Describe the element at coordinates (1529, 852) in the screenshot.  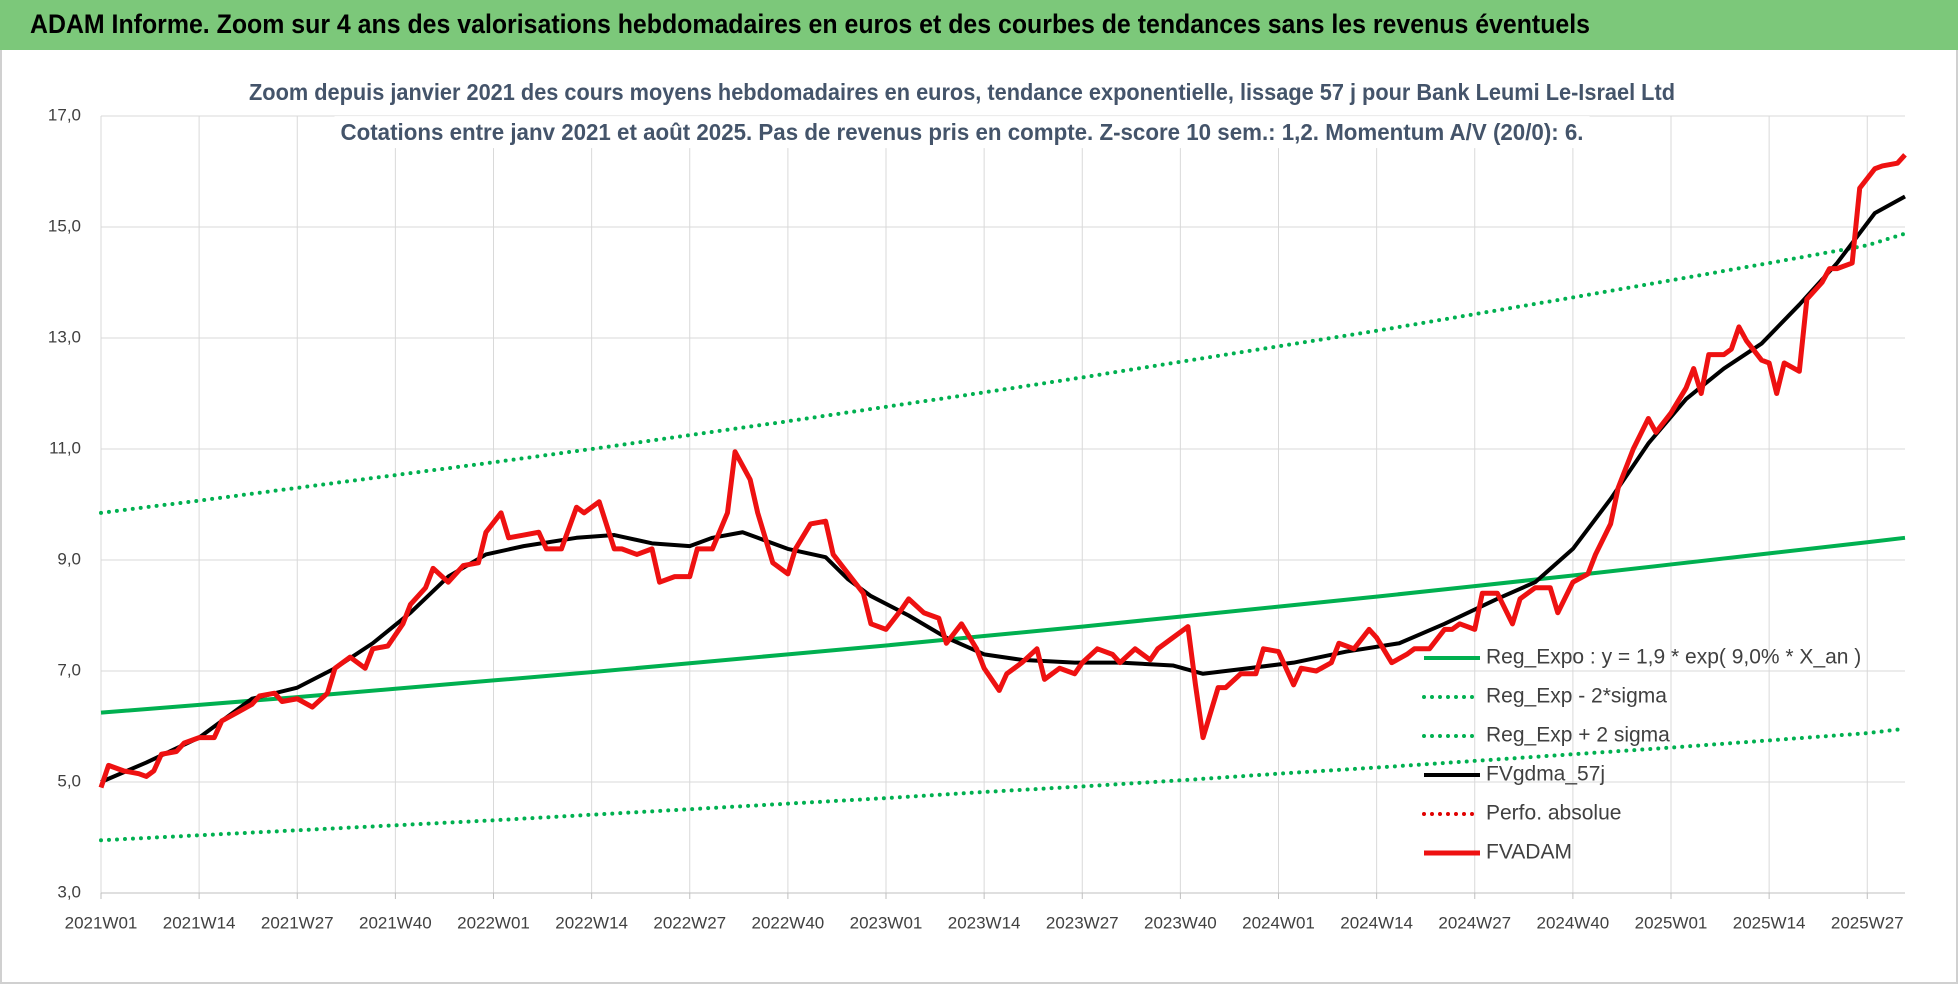
I see `legend-label: FVADAM` at that location.